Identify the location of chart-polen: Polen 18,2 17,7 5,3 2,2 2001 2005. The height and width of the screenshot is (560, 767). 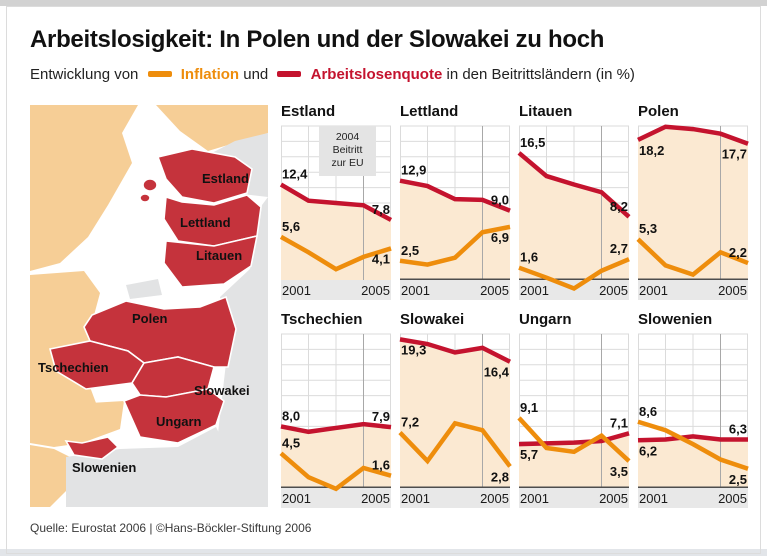
(692, 201).